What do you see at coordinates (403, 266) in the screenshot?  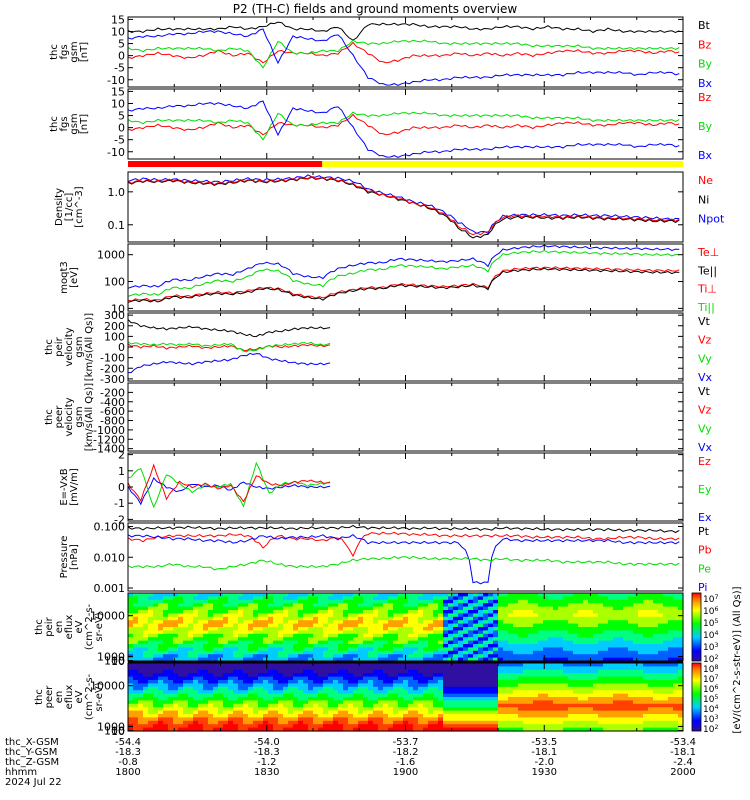 I see `series-line` at bounding box center [403, 266].